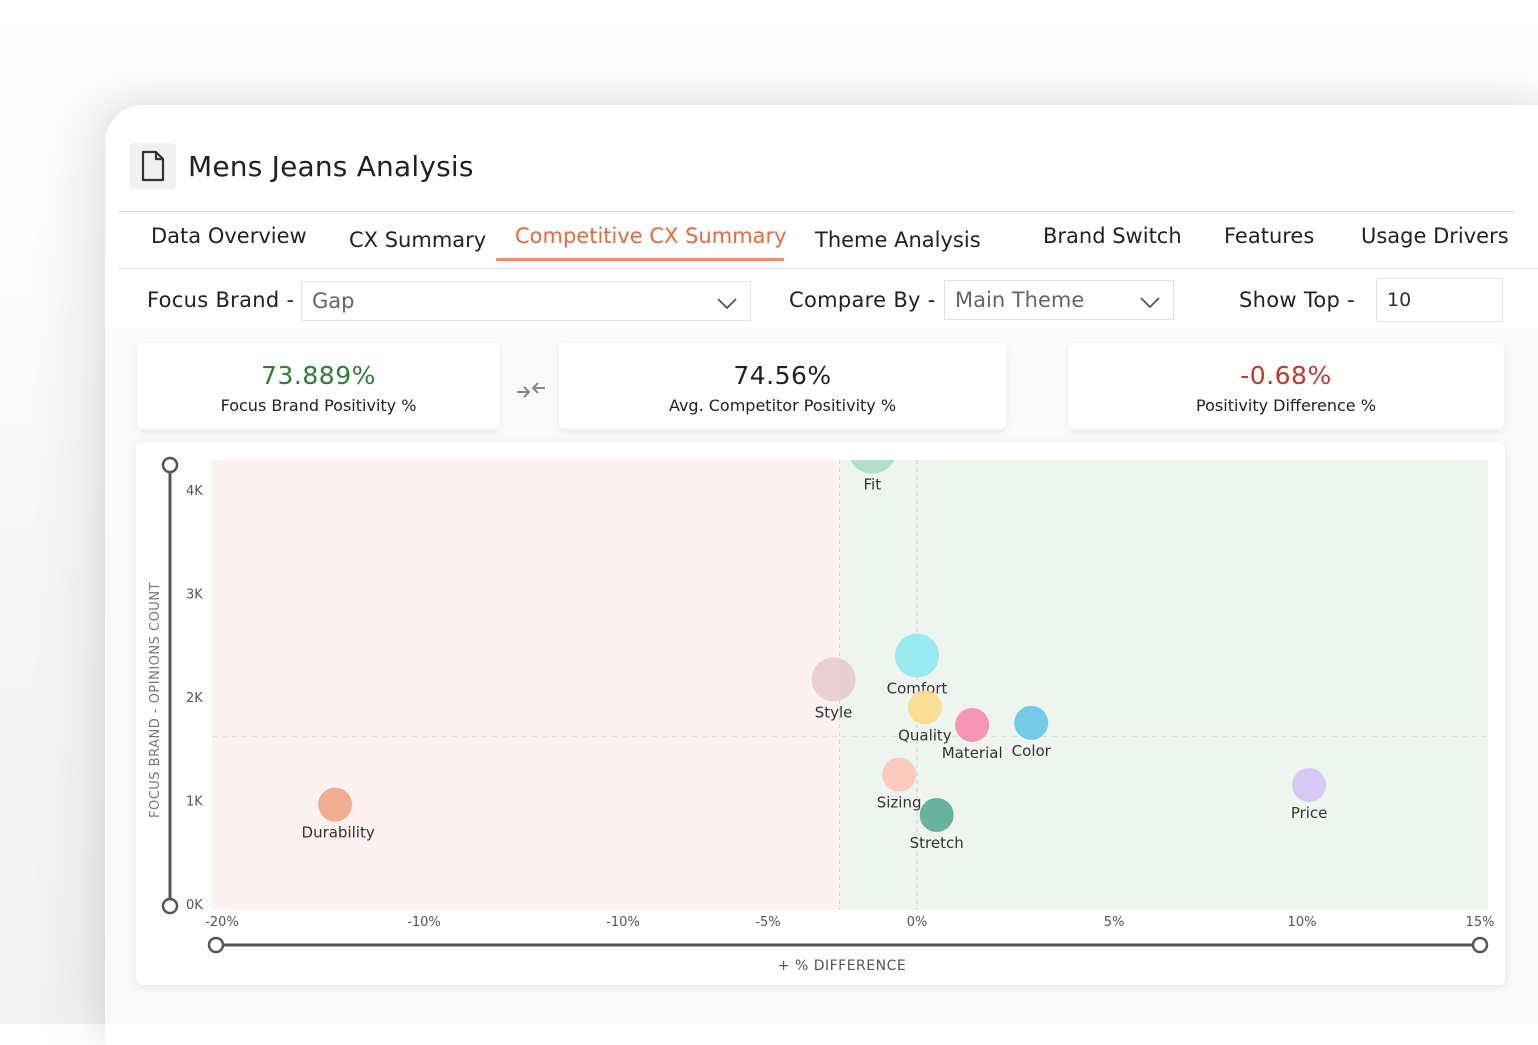 Image resolution: width=1538 pixels, height=1045 pixels. What do you see at coordinates (1480, 922) in the screenshot?
I see `x-tick-label: 15%` at bounding box center [1480, 922].